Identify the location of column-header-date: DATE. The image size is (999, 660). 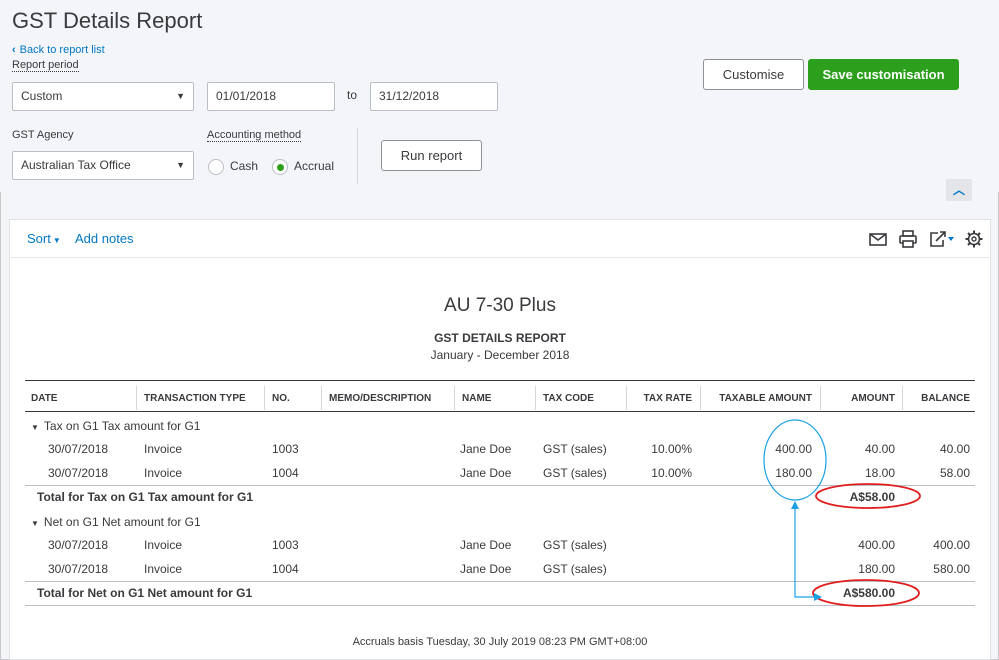
(44, 398).